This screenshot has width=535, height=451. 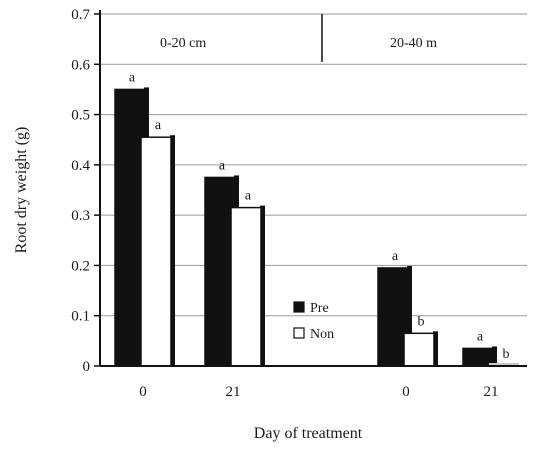 I want to click on y-tick-label: 0, so click(x=87, y=367).